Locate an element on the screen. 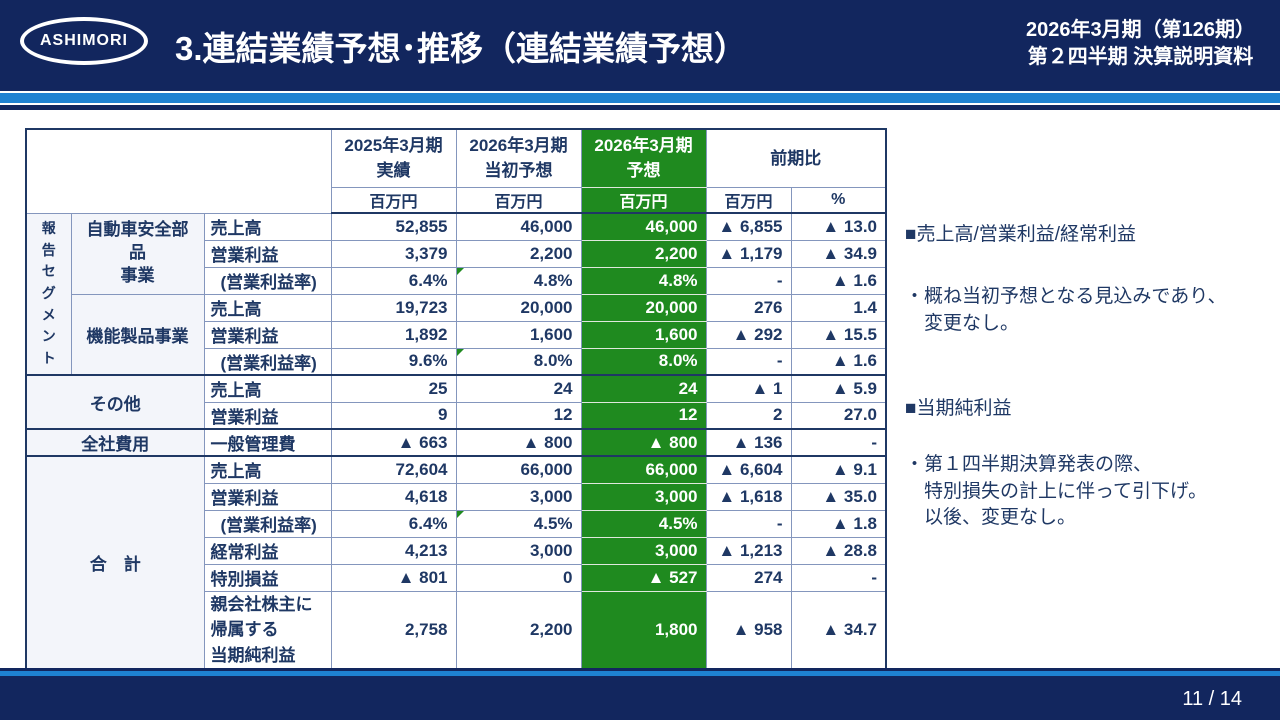 The image size is (1280, 720). table-row: 機能製品事業 売上高 19,723 20,000 20,000 276 1.4 is located at coordinates (456, 334).